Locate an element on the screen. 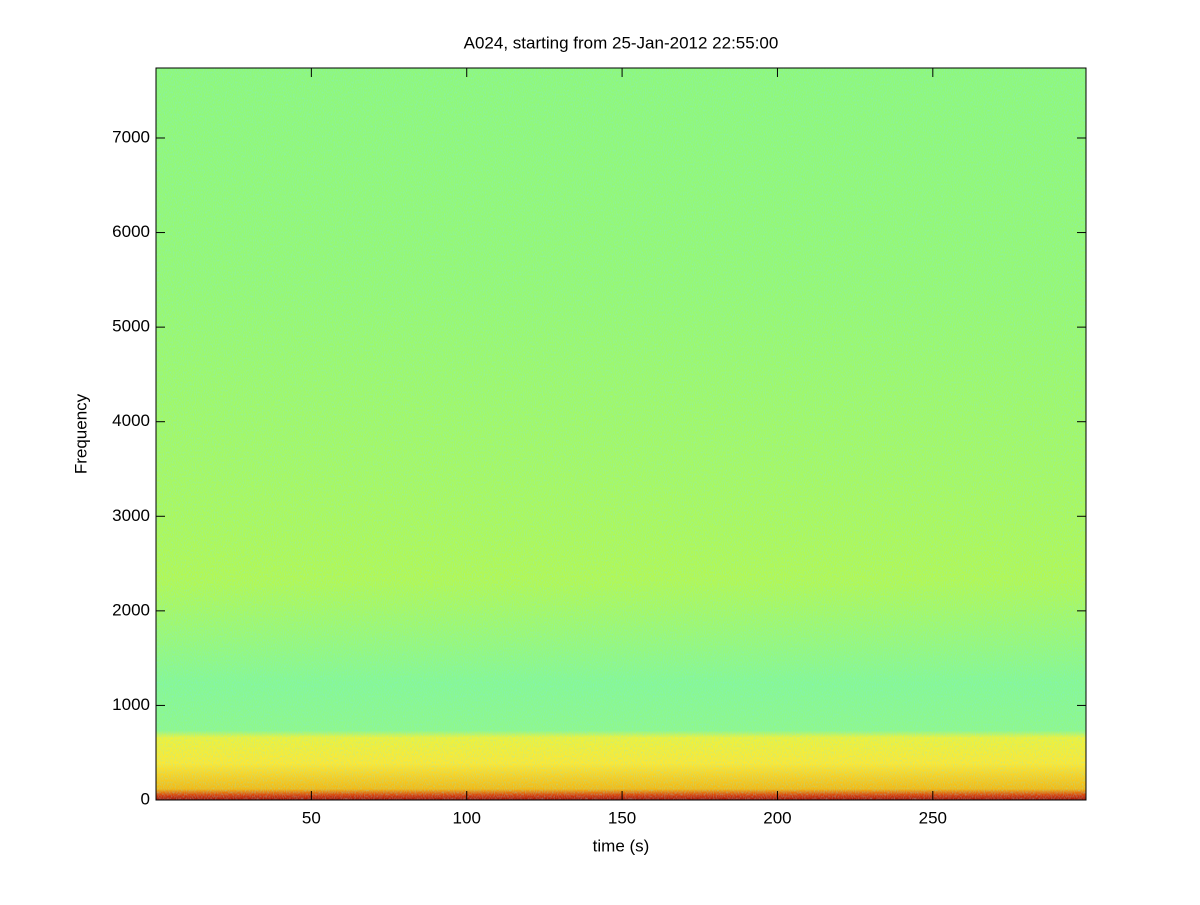 This screenshot has height=905, width=1200. y-tick-label: 4000 is located at coordinates (131, 420).